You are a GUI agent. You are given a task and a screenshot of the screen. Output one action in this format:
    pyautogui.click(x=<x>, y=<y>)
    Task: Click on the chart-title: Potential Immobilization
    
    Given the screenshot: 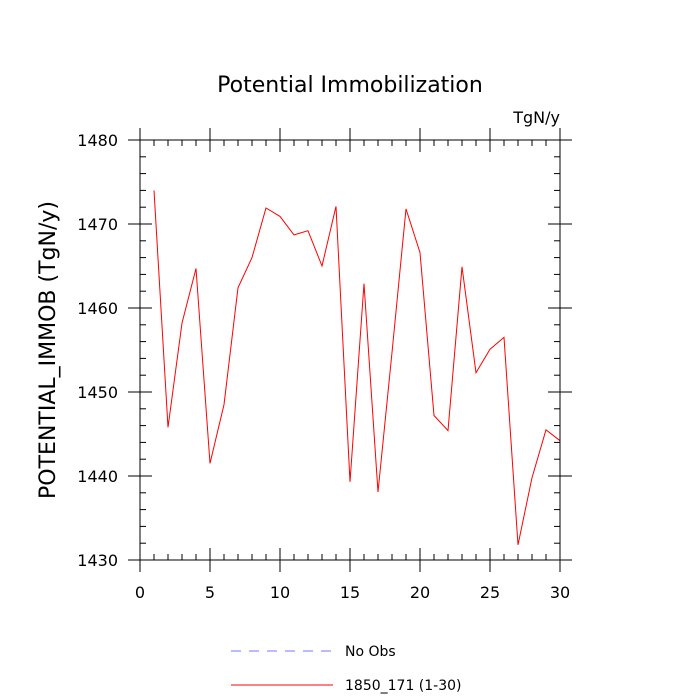 What is the action you would take?
    pyautogui.click(x=350, y=85)
    